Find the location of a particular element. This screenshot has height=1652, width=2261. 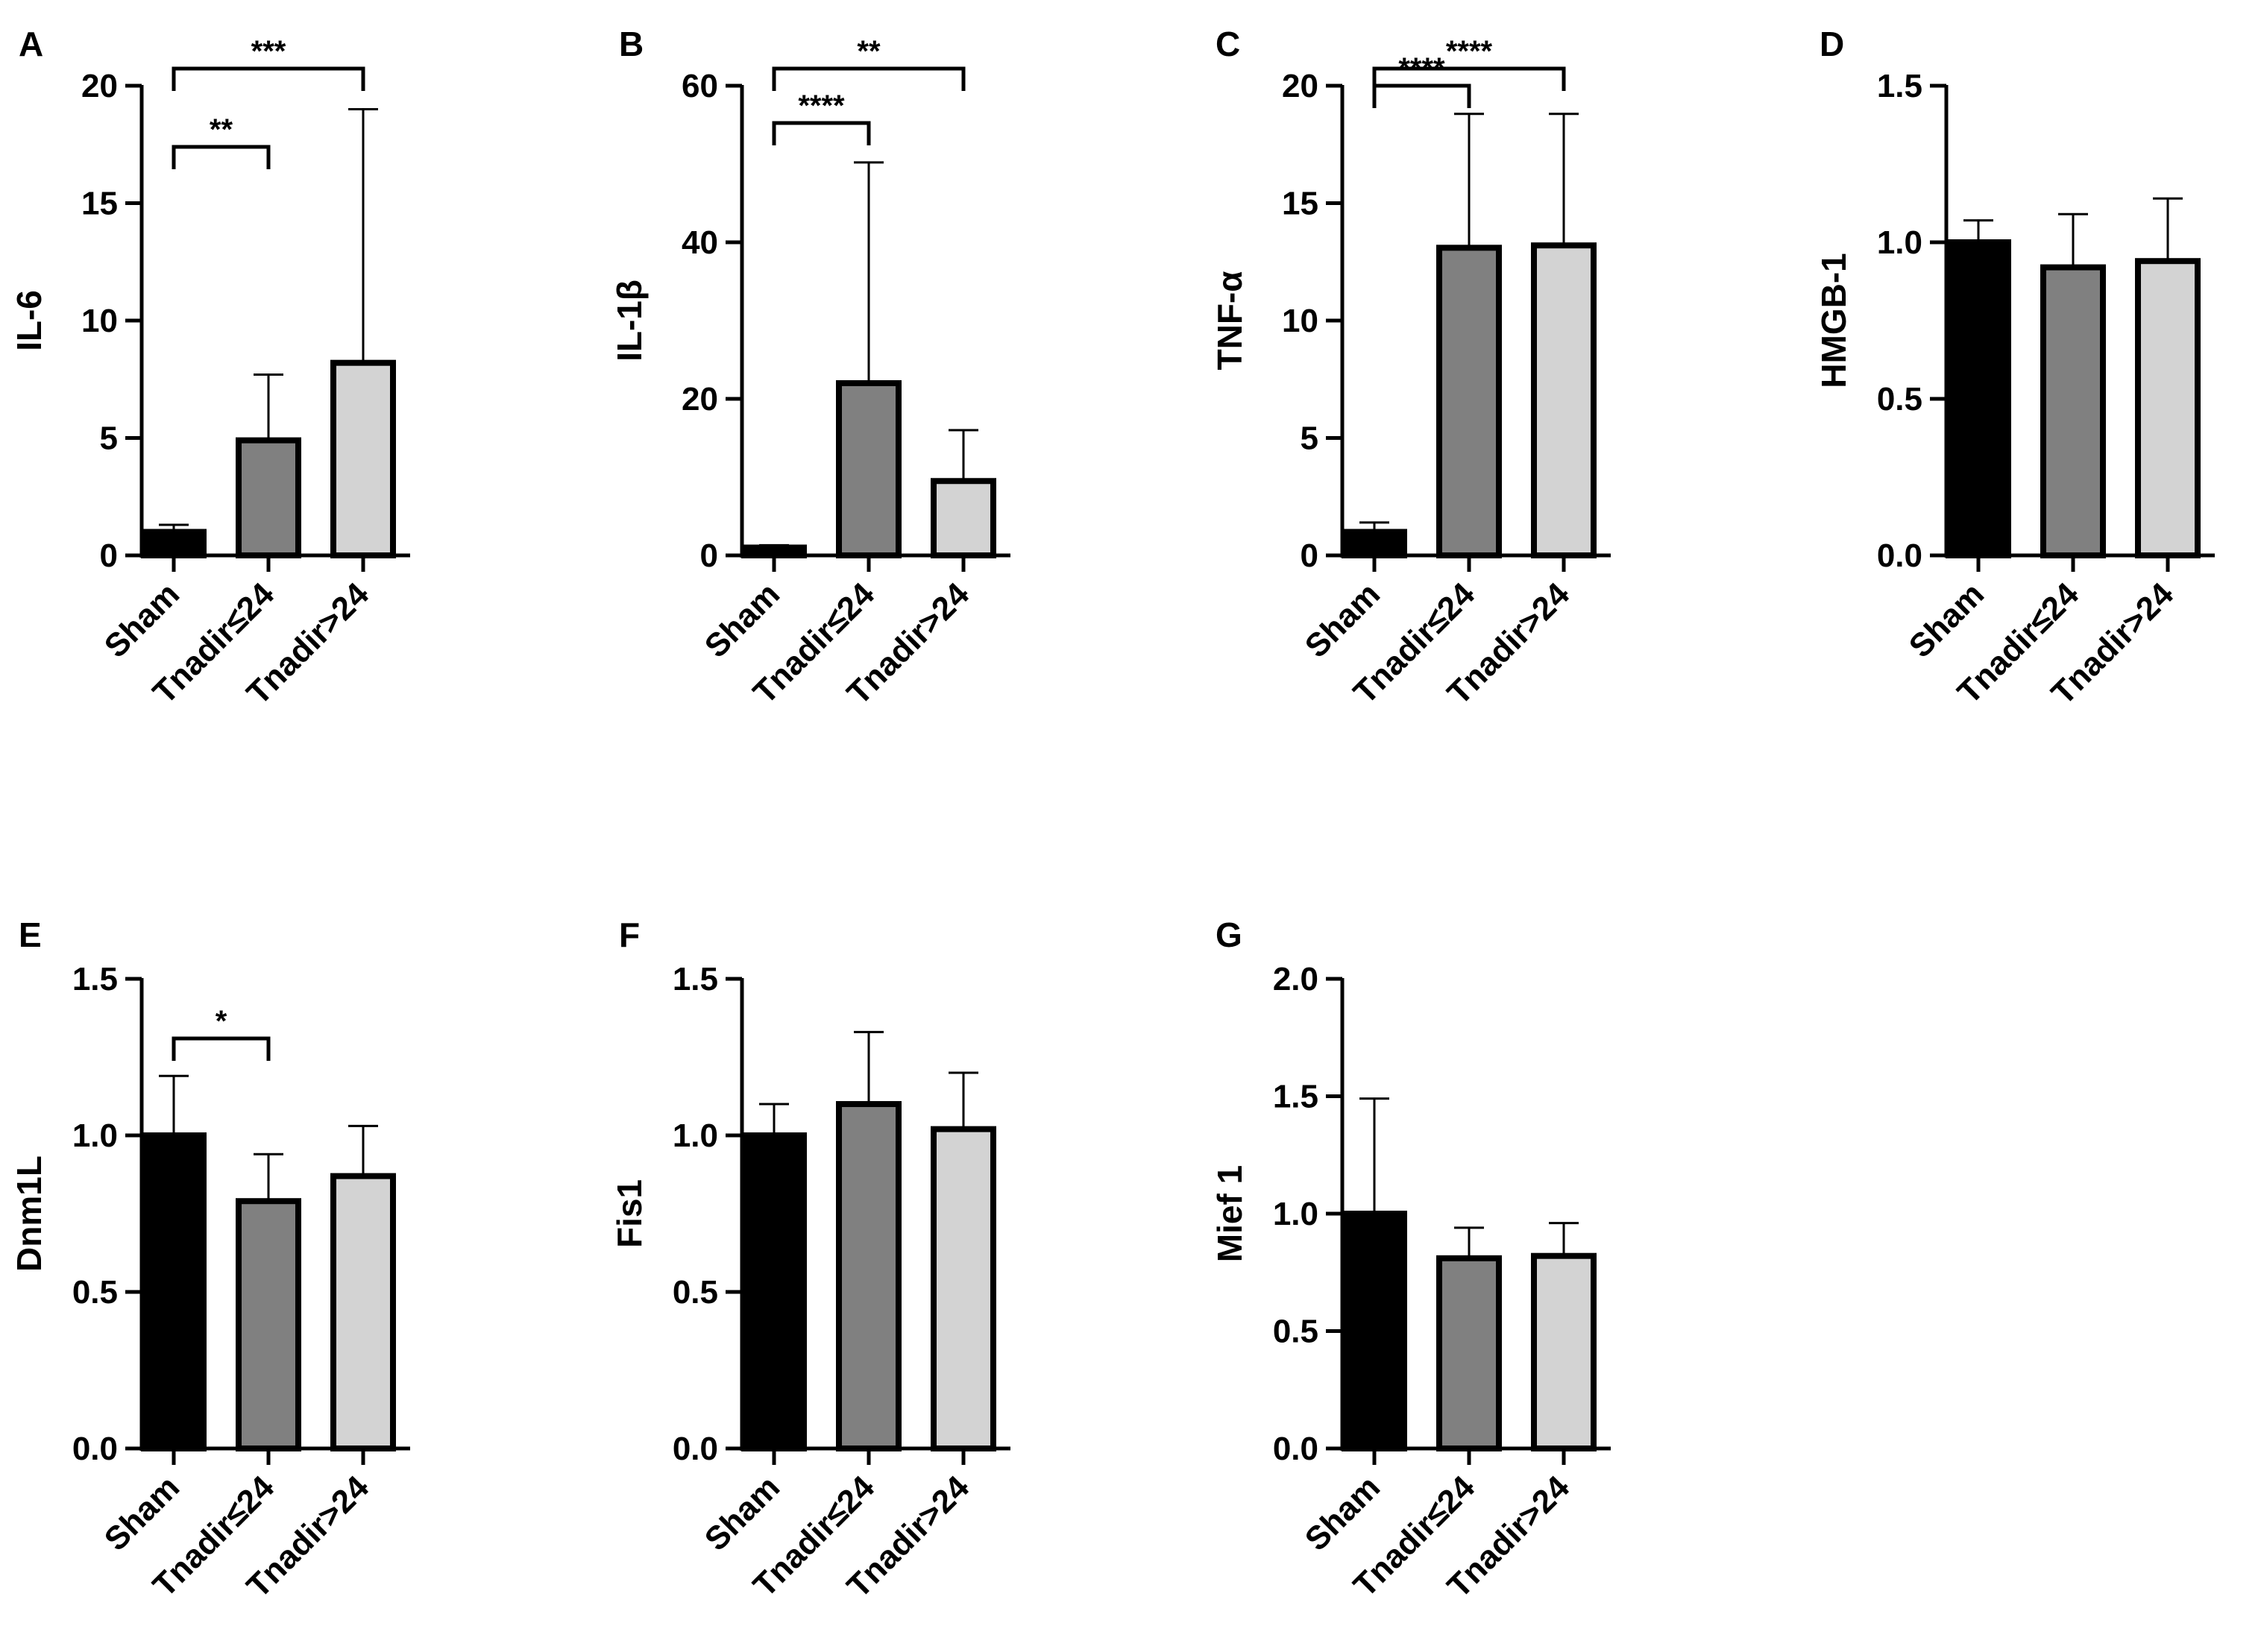

y-axis-label: Mief 1 is located at coordinates (1229, 1213).